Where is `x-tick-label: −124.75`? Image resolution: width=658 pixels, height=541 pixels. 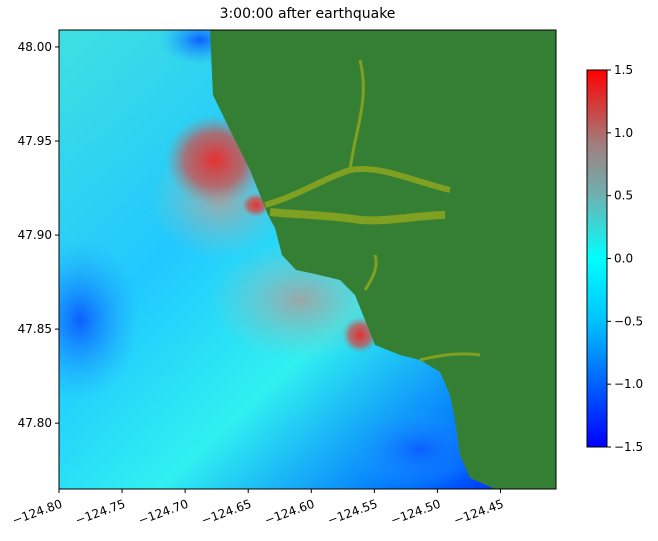 x-tick-label: −124.75 is located at coordinates (100, 512).